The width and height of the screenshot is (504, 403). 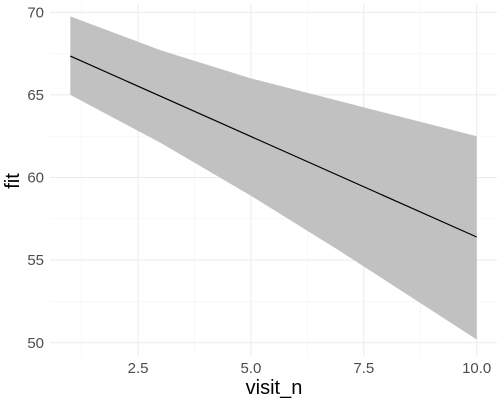 What do you see at coordinates (250, 368) in the screenshot?
I see `x-tick-label: 5.0` at bounding box center [250, 368].